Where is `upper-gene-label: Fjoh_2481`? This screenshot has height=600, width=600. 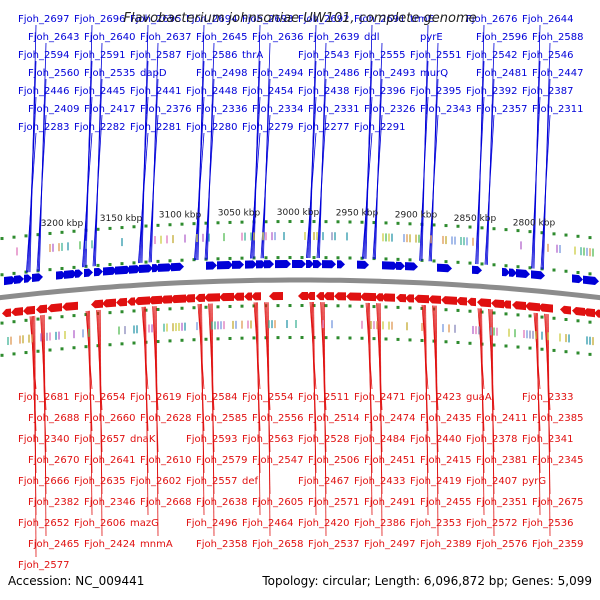 upper-gene-label: Fjoh_2481 is located at coordinates (501, 73).